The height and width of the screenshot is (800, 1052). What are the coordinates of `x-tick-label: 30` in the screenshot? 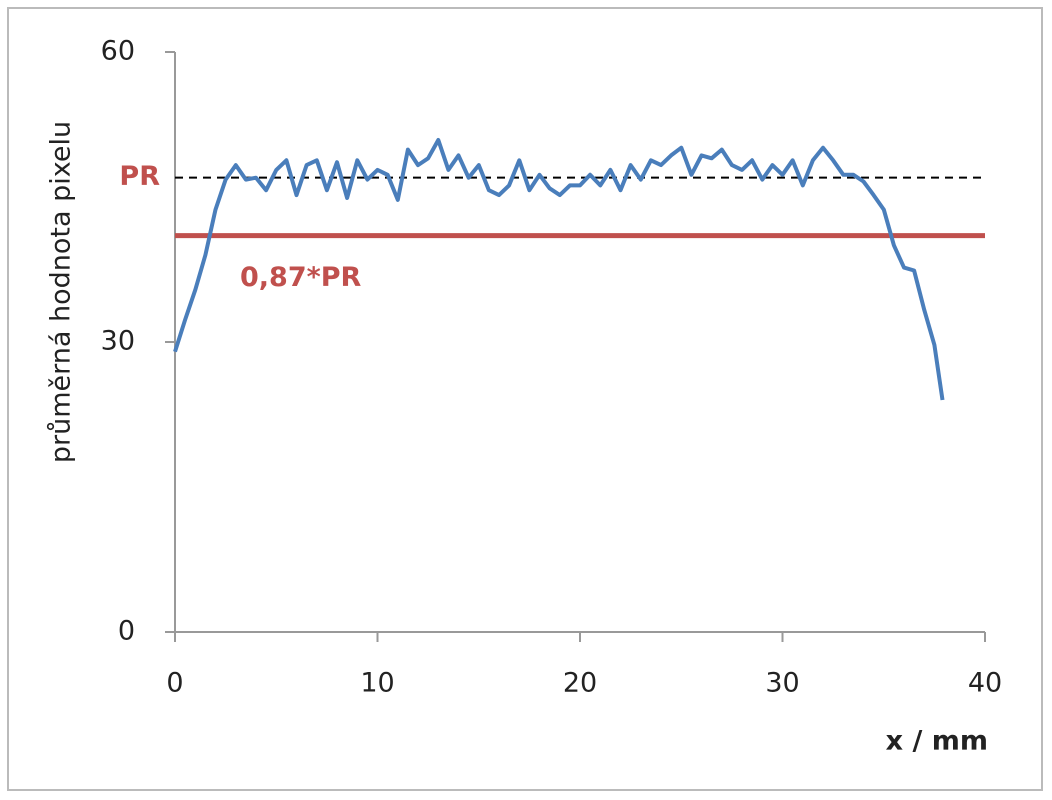 It's located at (782, 683).